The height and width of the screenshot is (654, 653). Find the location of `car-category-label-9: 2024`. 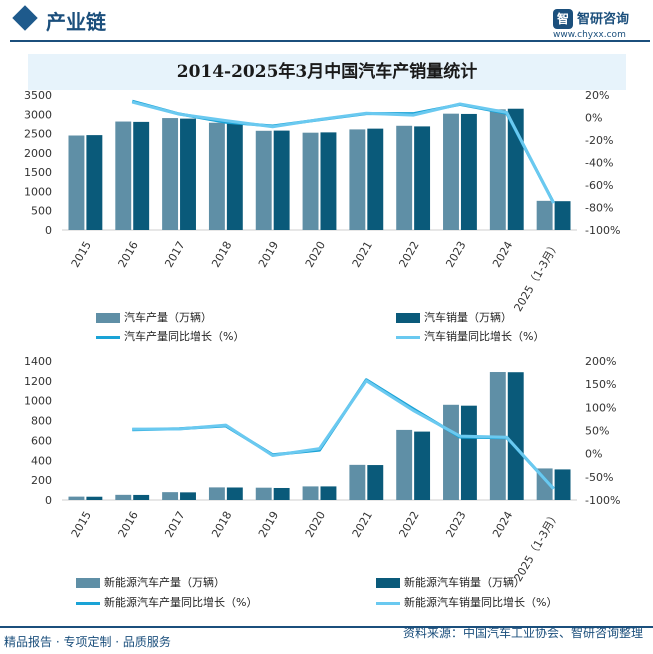

car-category-label-9: 2024 is located at coordinates (502, 254).